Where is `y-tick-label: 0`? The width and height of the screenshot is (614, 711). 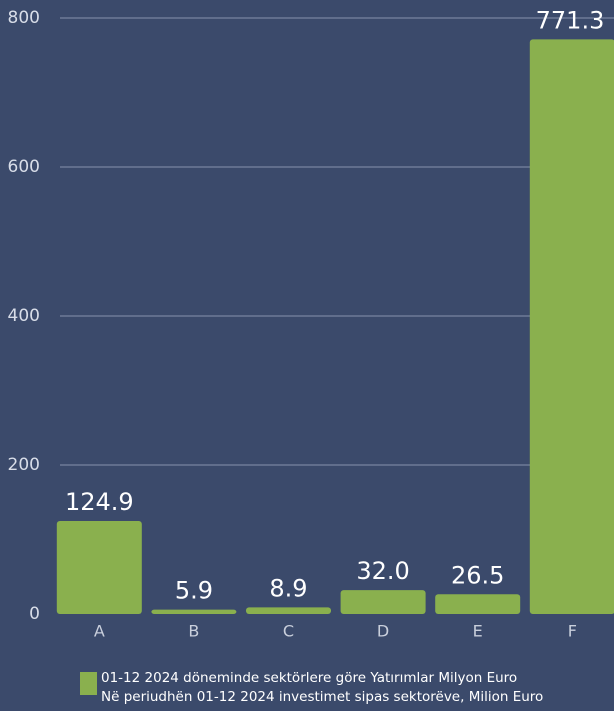
y-tick-label: 0 is located at coordinates (34, 614).